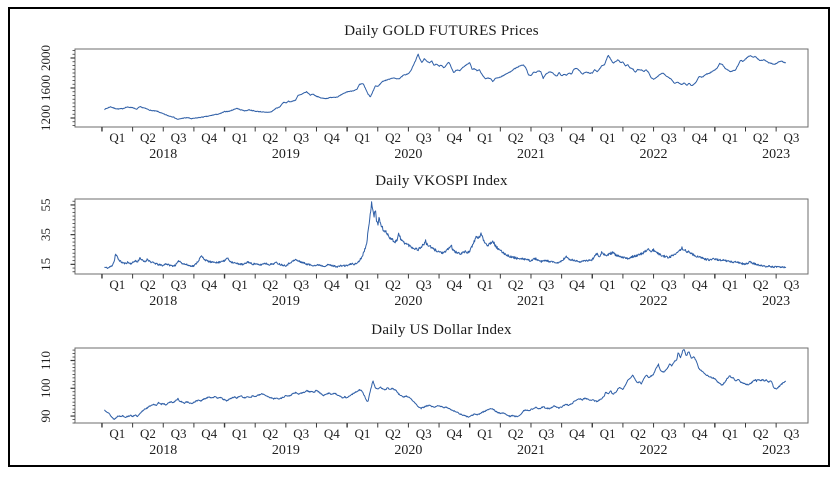  I want to click on svg-text: 1200, so click(45, 118).